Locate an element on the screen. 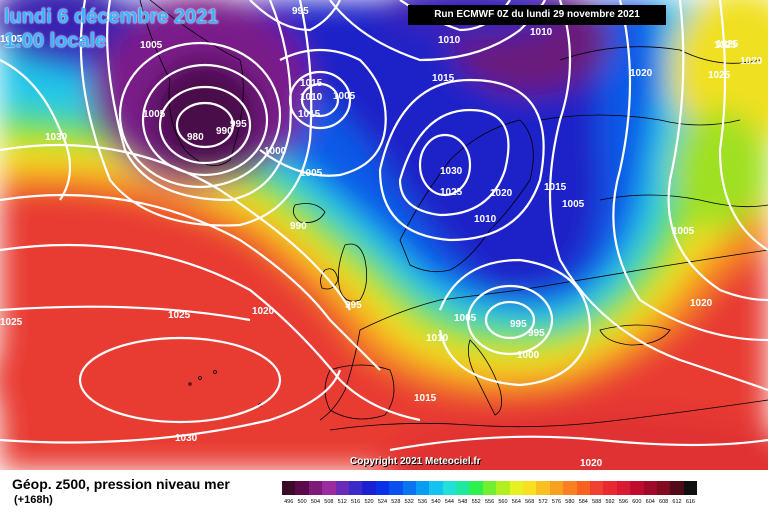 The height and width of the screenshot is (512, 768). colorbar is located at coordinates (490, 488).